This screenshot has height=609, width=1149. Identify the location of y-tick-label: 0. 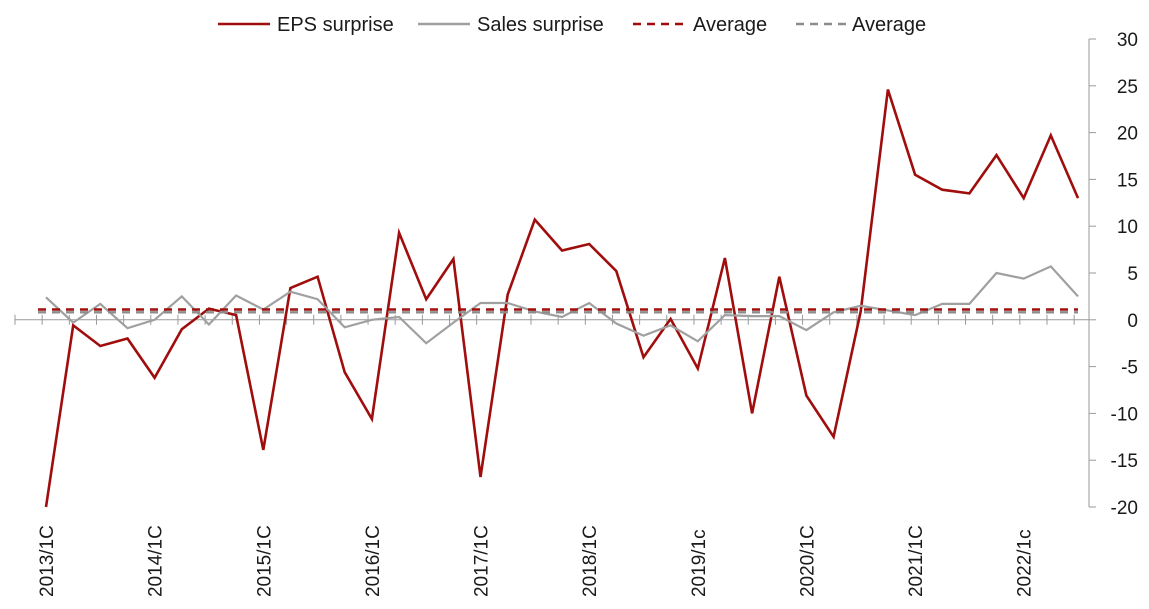
(1132, 321).